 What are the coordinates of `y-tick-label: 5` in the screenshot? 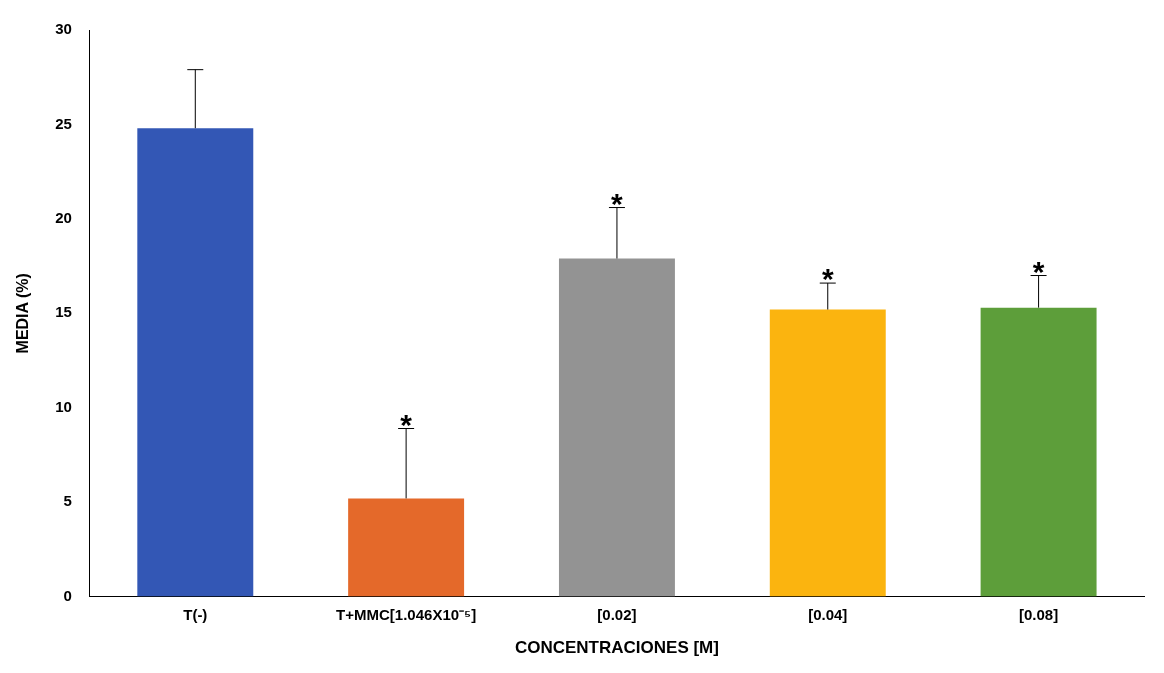 It's located at (67, 501).